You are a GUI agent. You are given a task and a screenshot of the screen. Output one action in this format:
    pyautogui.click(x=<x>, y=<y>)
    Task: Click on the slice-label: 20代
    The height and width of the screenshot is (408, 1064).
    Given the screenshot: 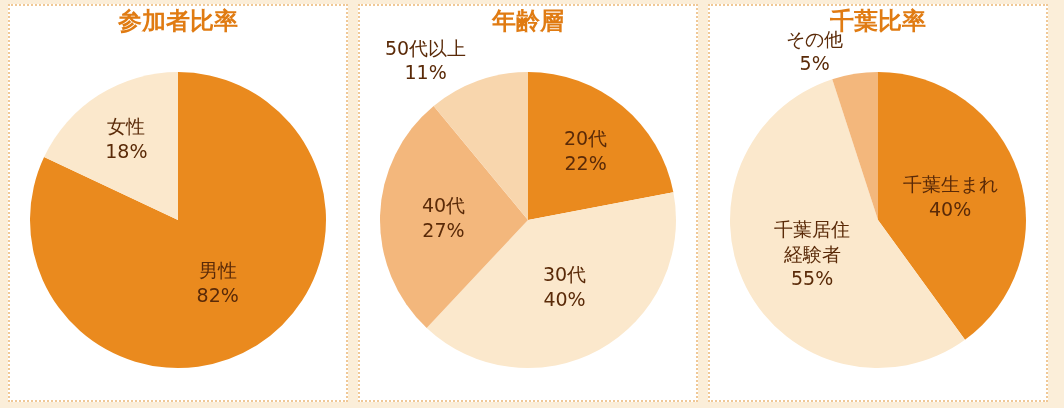 What is the action you would take?
    pyautogui.click(x=586, y=138)
    